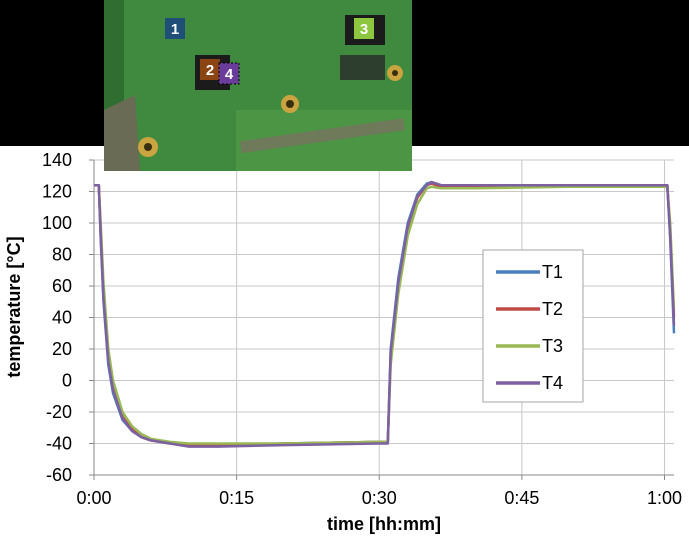  I want to click on y-tick-label: -20, so click(59, 412).